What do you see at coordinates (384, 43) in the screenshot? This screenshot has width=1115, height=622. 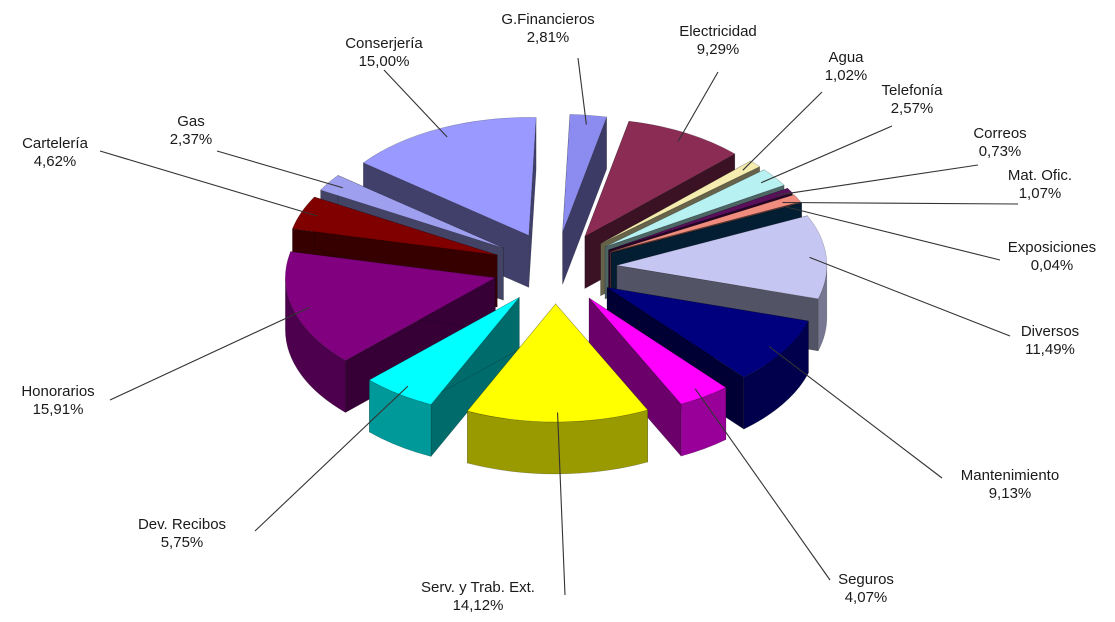 I see `slice-label-conserjeria: Conserjería` at bounding box center [384, 43].